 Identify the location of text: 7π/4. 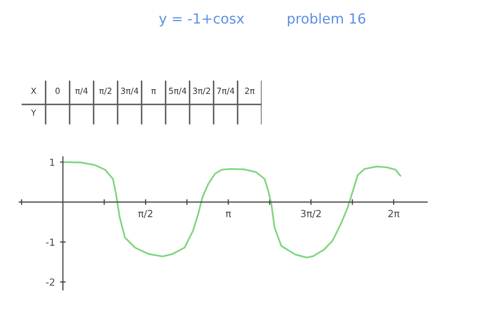
(225, 91).